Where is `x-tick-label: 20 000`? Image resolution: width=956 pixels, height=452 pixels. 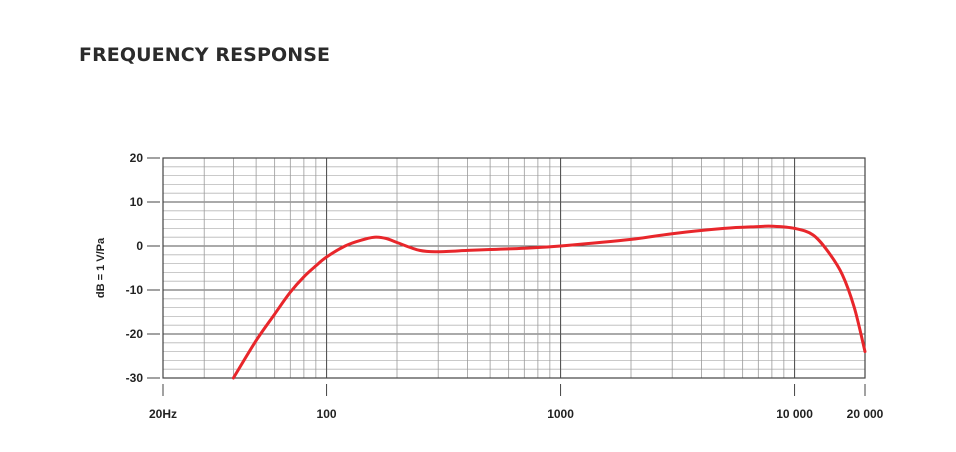 x-tick-label: 20 000 is located at coordinates (865, 414).